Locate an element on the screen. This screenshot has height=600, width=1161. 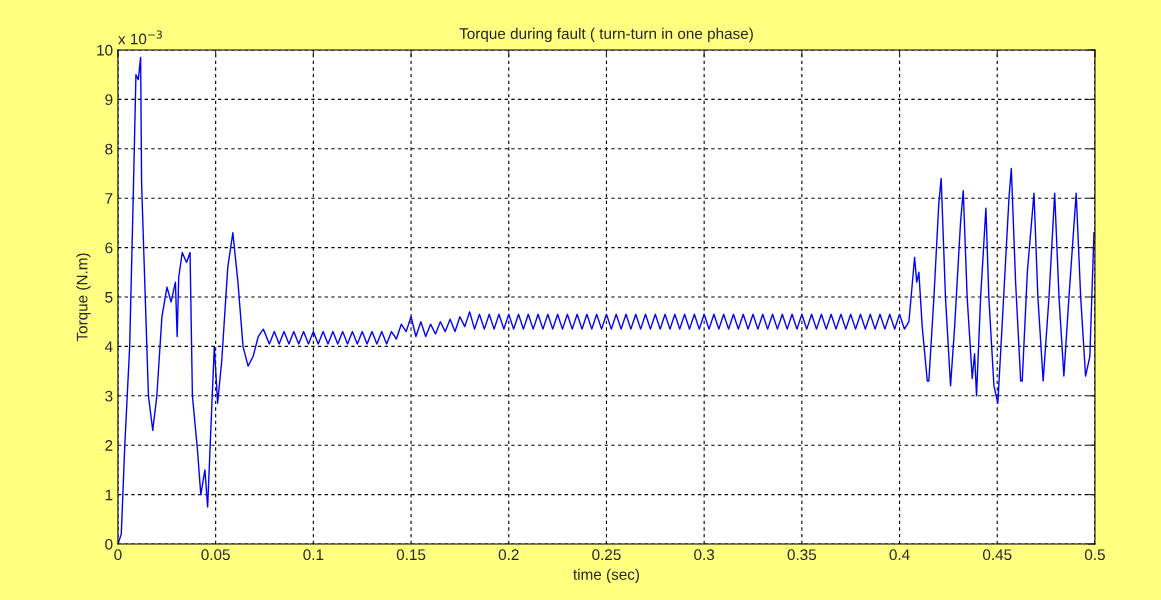
y-tick-label: 3 is located at coordinates (109, 396).